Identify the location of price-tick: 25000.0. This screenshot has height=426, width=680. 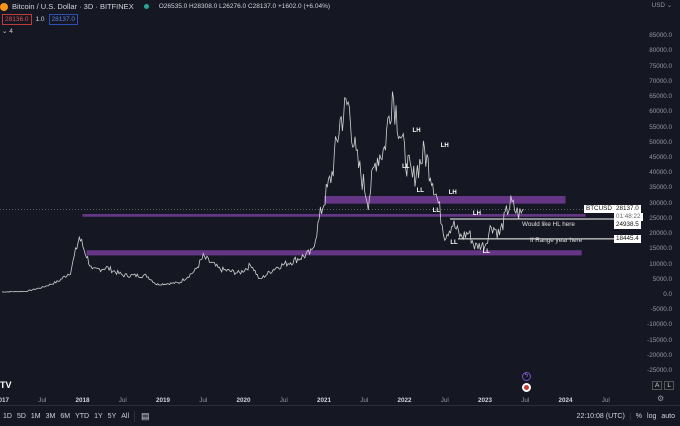
(660, 218).